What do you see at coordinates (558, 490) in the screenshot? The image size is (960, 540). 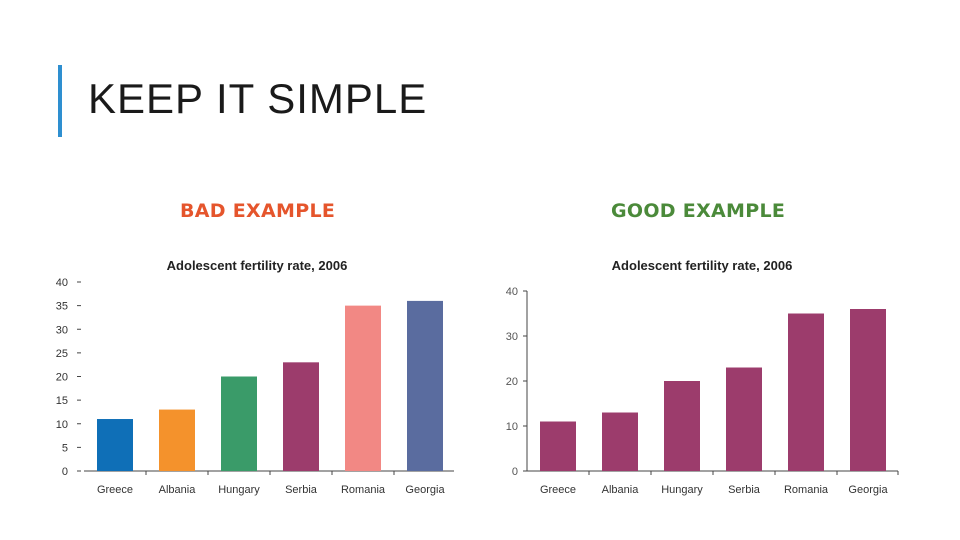 I see `good-category-label: Greece` at bounding box center [558, 490].